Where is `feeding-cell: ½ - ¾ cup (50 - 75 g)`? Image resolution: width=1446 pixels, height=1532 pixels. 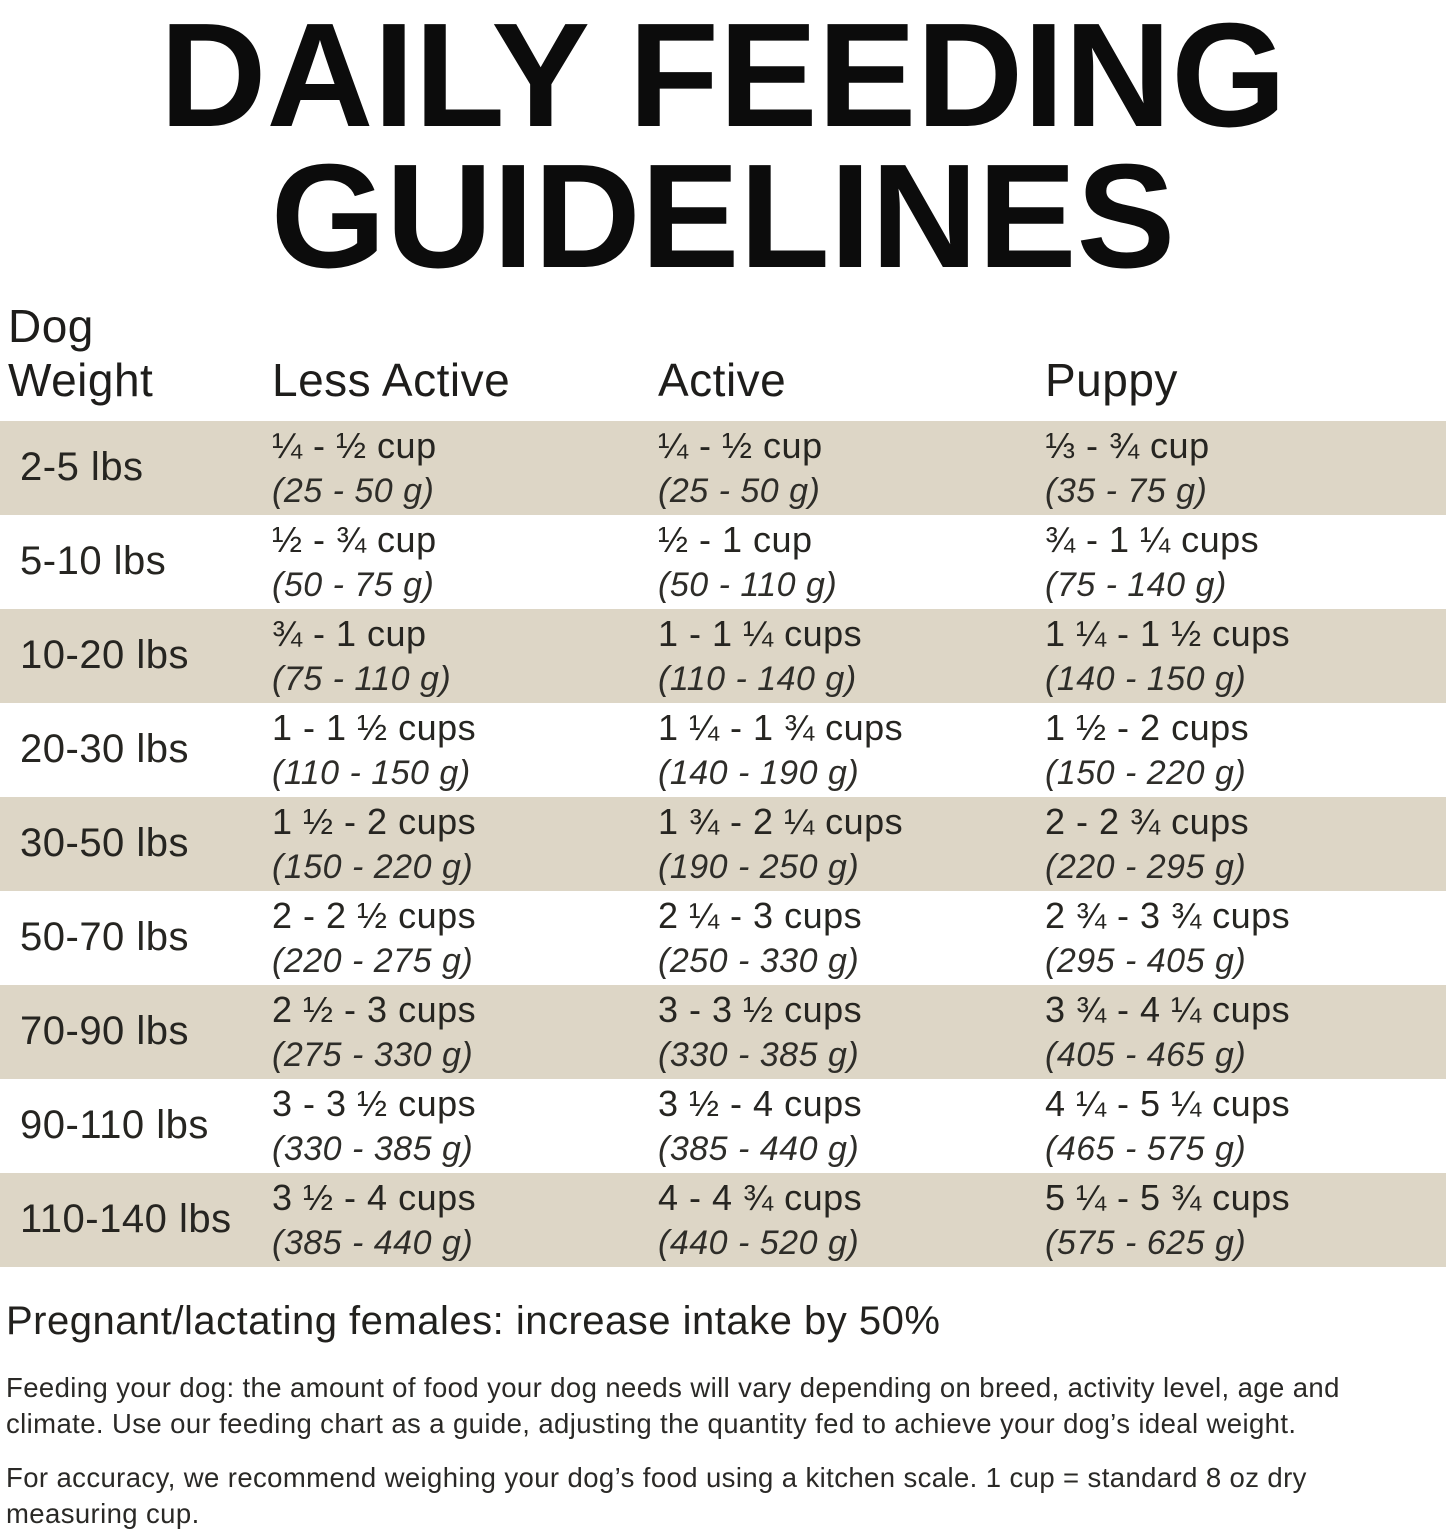
feeding-cell: ½ - ¾ cup (50 - 75 g) is located at coordinates (457, 562).